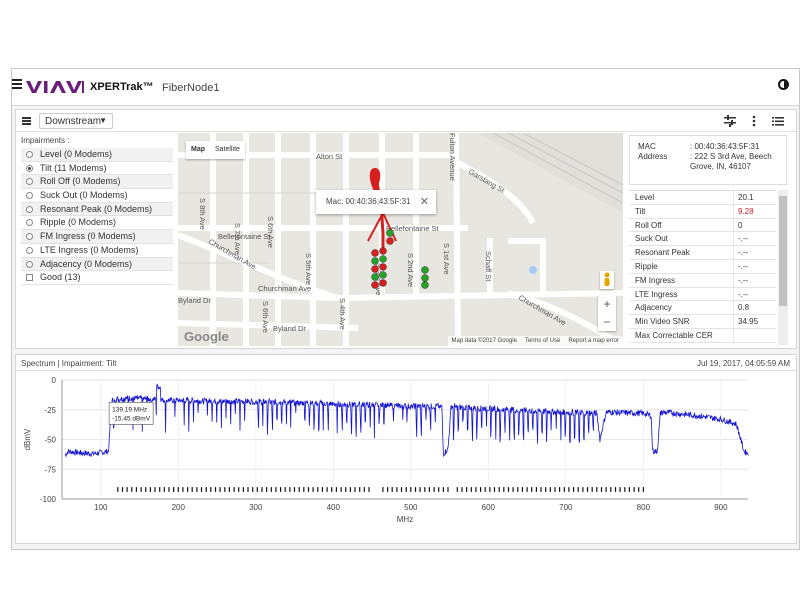  Describe the element at coordinates (644, 507) in the screenshot. I see `x-tick-label: 800` at that location.